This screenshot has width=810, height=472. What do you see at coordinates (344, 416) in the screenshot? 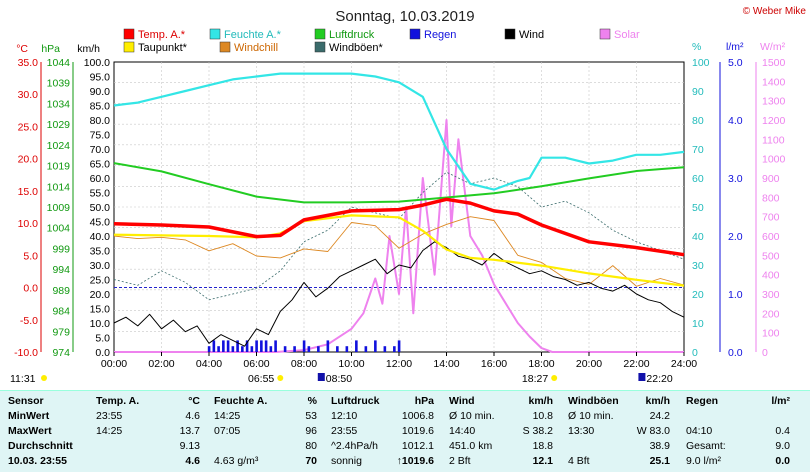
I see `press-time: 12:10` at bounding box center [344, 416].